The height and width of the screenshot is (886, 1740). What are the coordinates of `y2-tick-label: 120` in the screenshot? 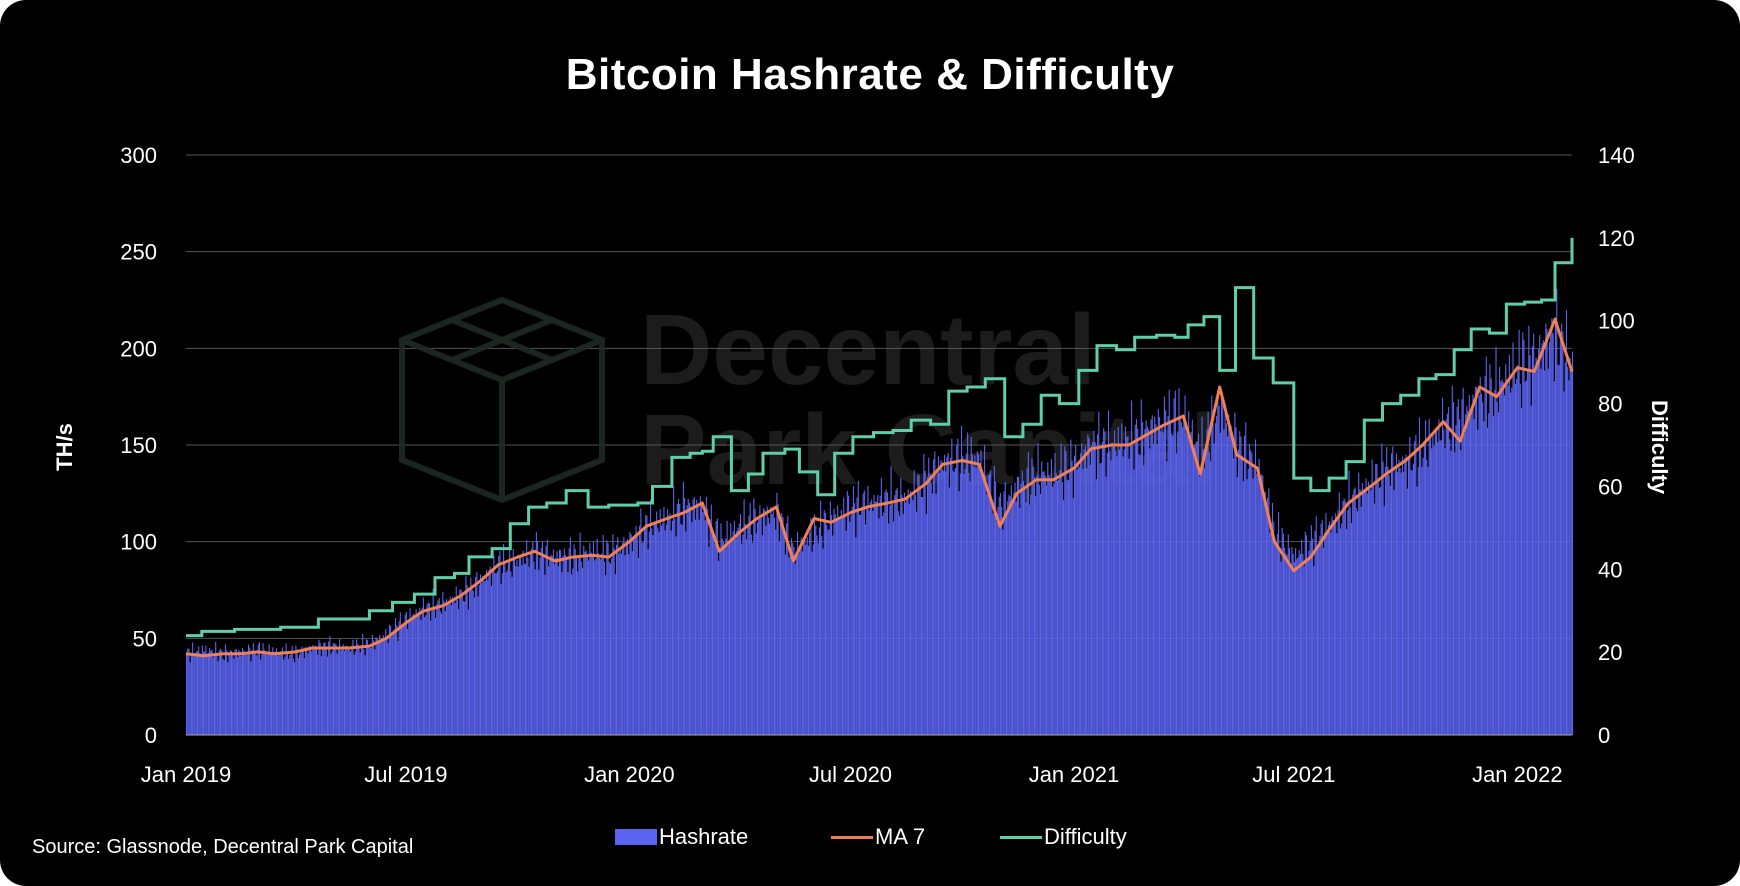 It's located at (1616, 238).